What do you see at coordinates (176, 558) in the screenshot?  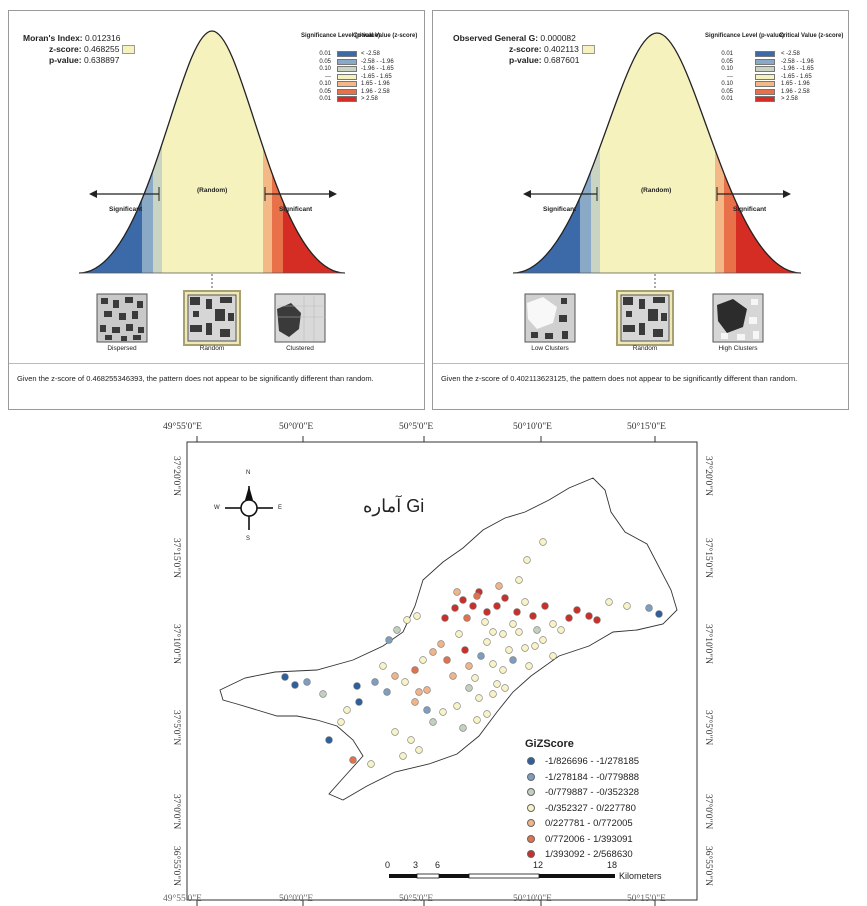 I see `coord-left-2: 37°15'0"N` at bounding box center [176, 558].